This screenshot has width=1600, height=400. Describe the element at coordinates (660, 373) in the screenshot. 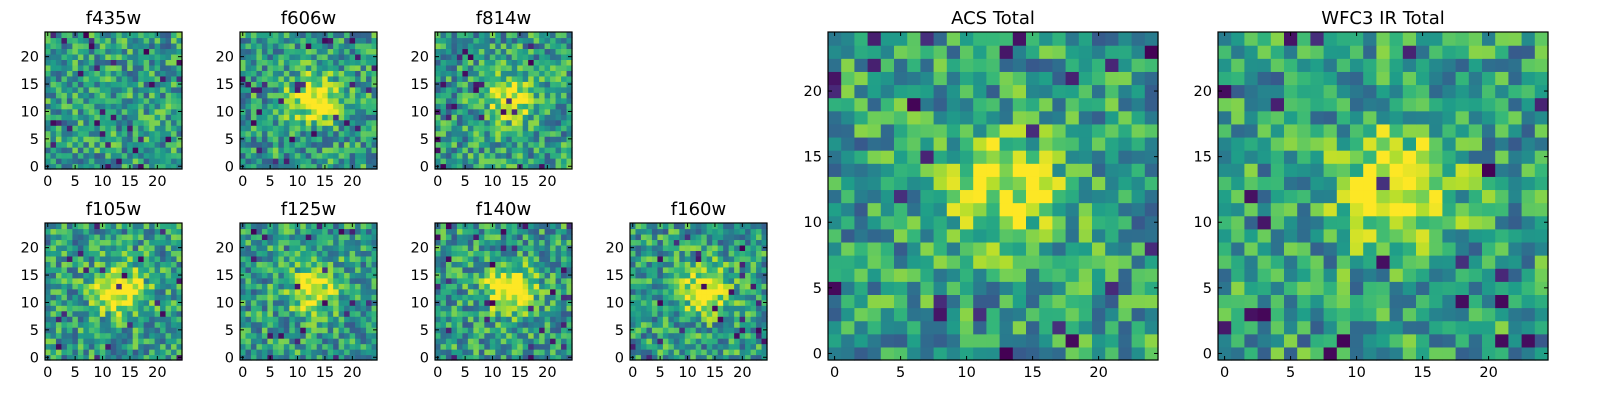

I see `x-tick-label: 5` at that location.